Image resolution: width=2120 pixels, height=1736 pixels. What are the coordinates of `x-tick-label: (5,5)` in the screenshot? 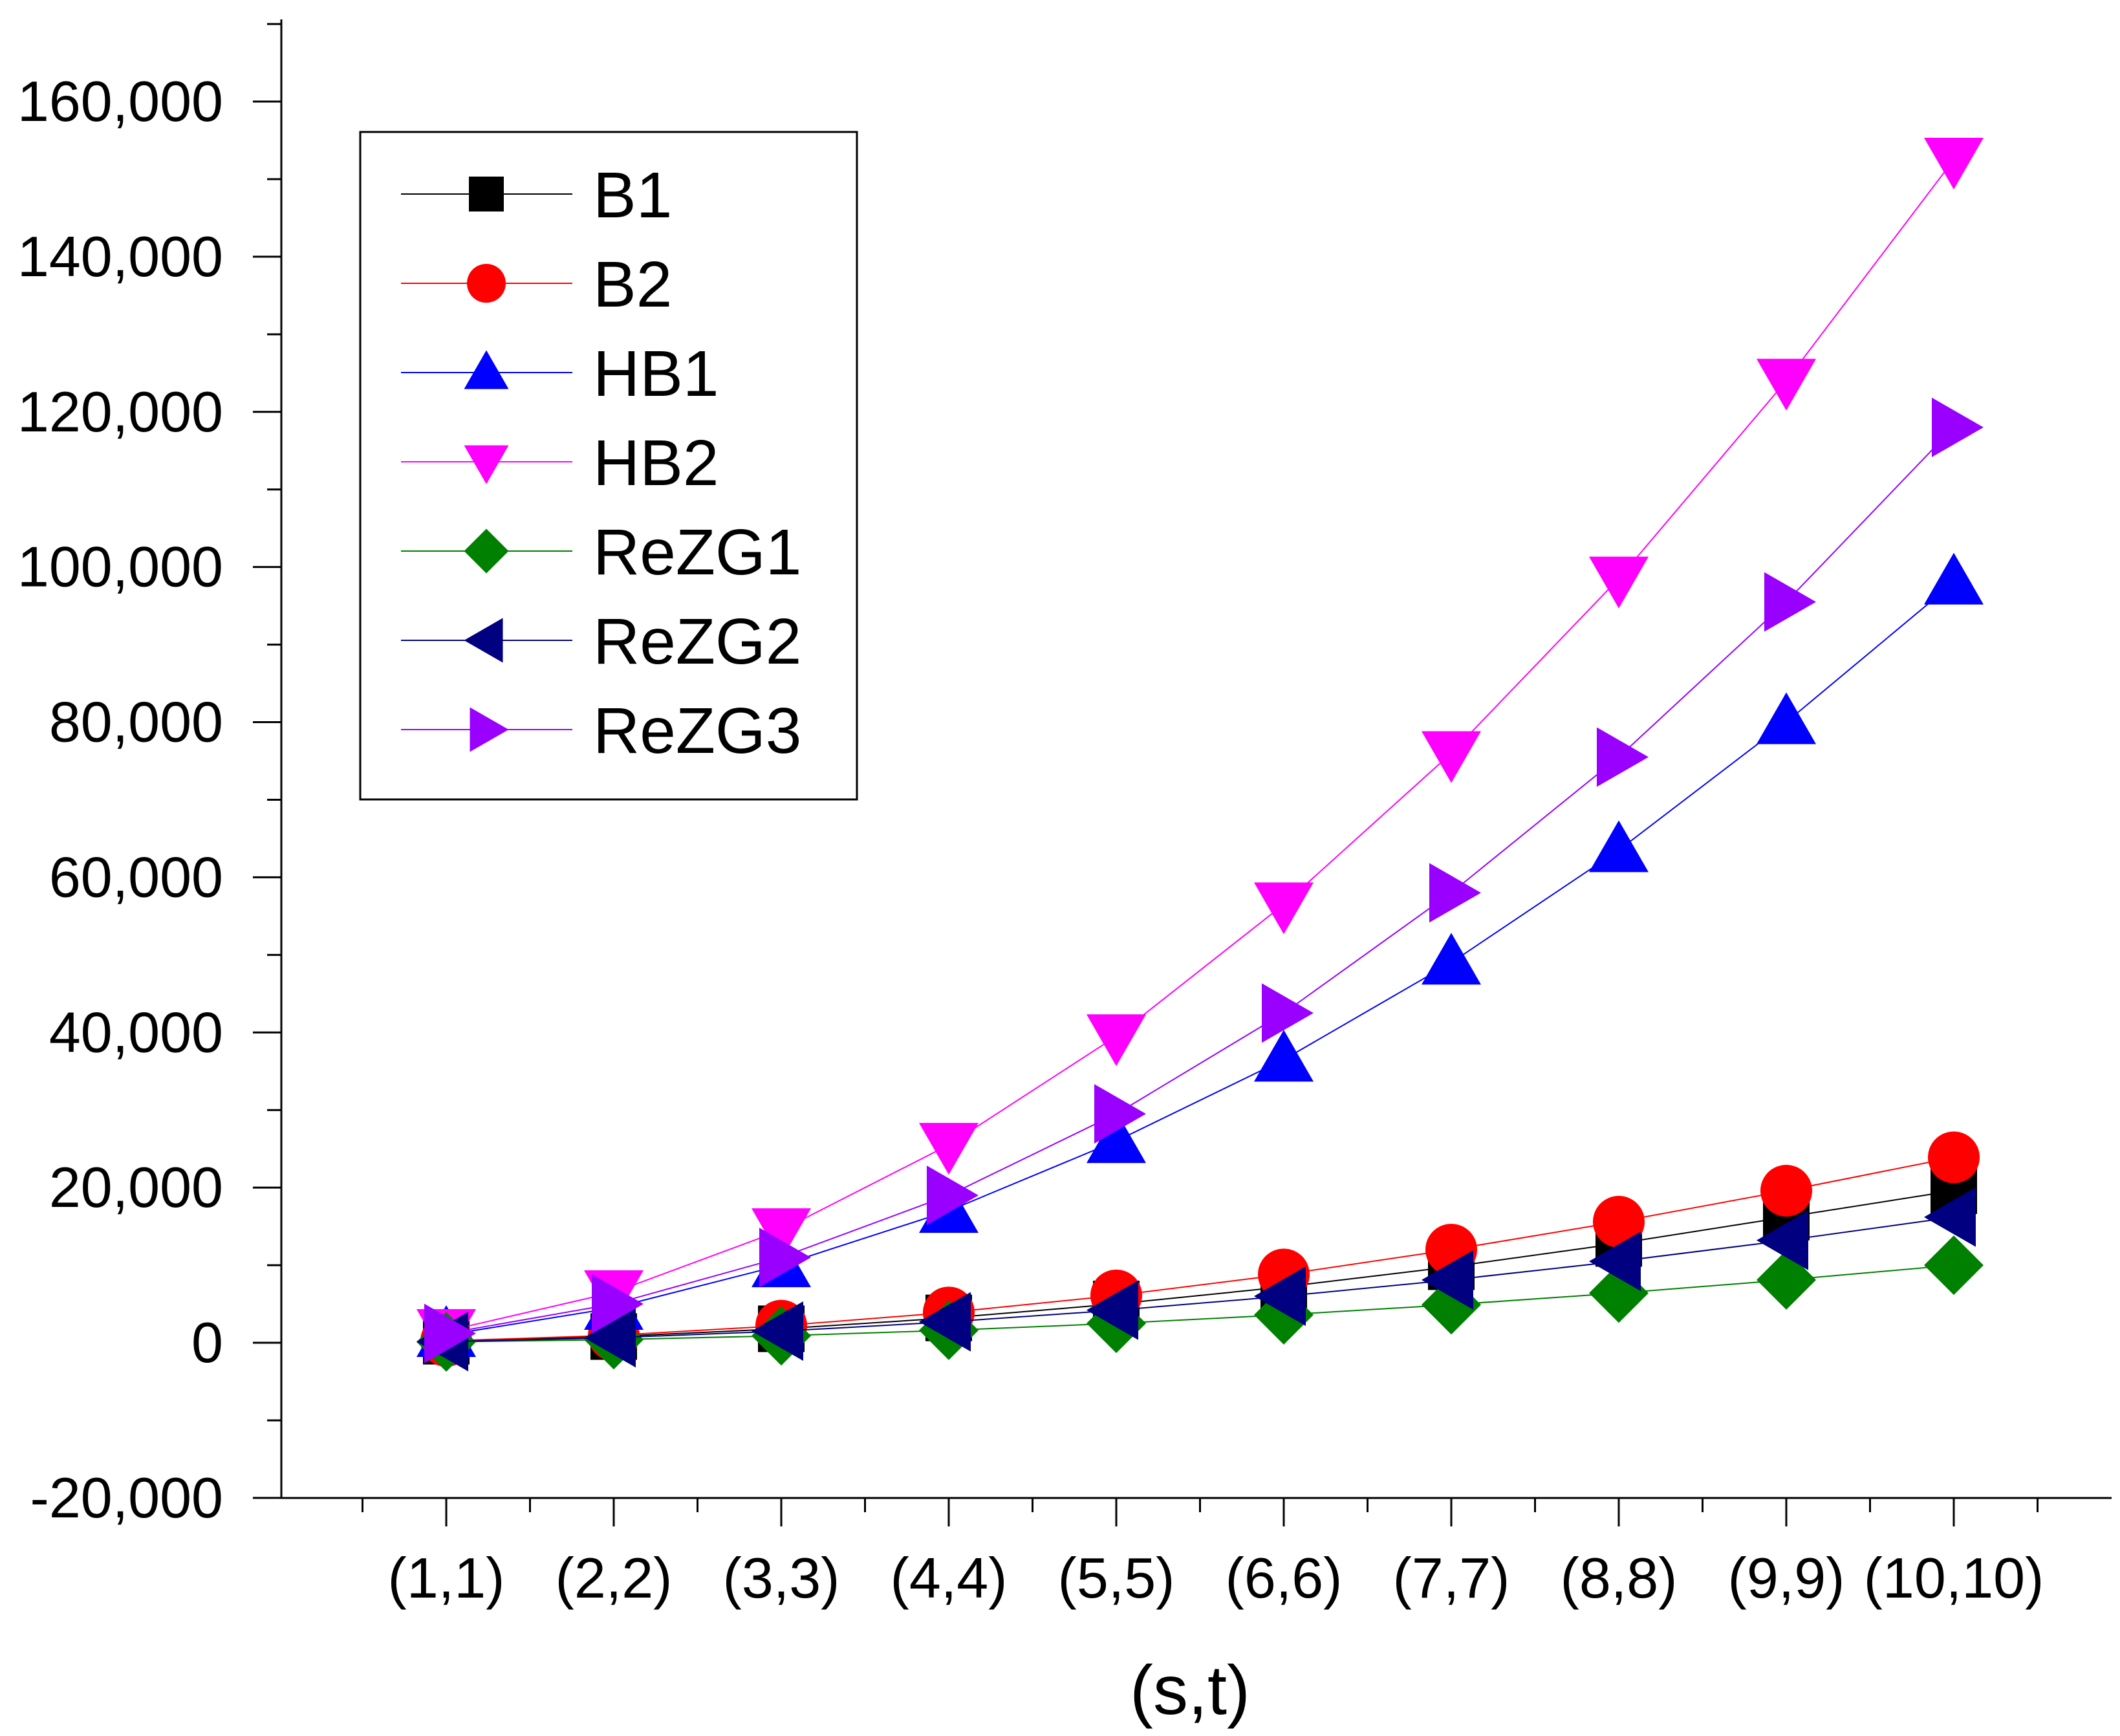 It's located at (1116, 1578).